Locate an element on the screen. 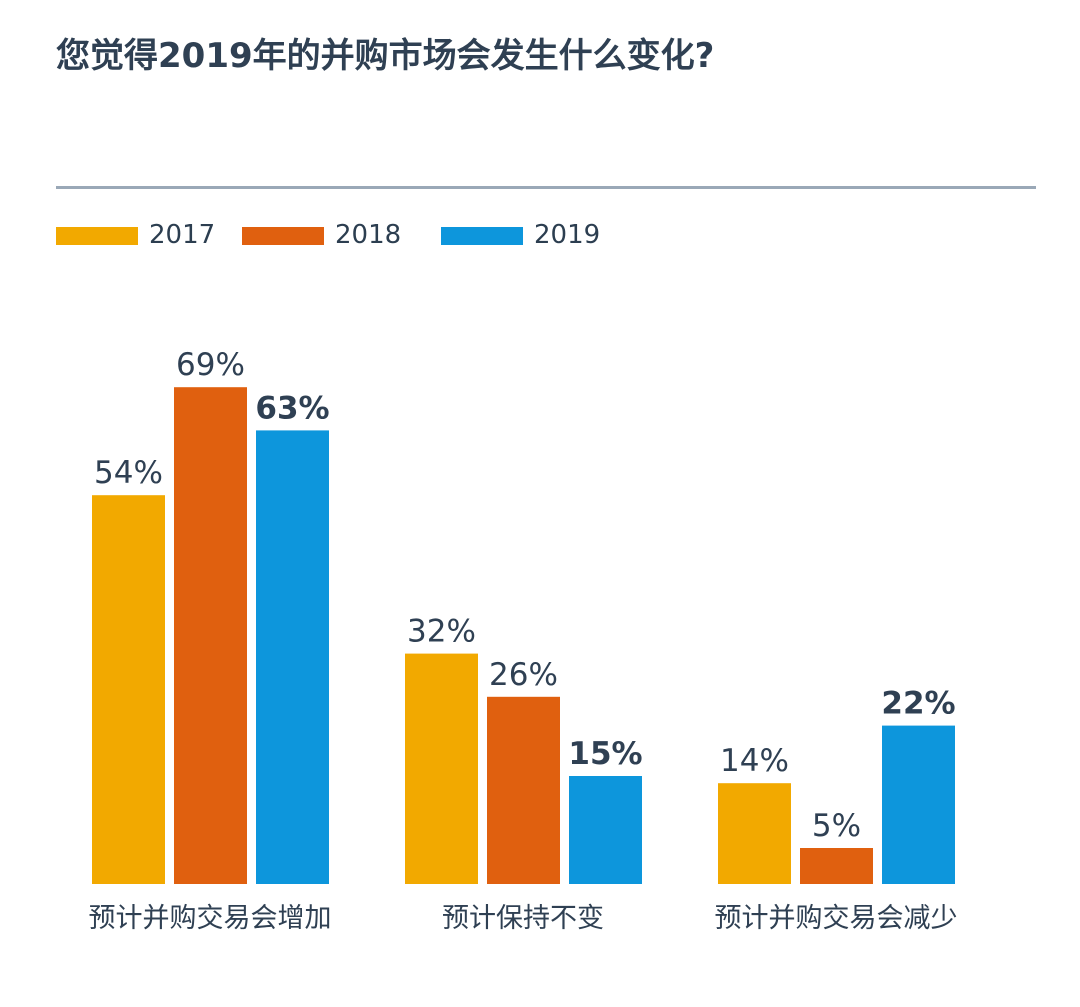 The width and height of the screenshot is (1080, 1007). legend-label-2019: 2019 is located at coordinates (567, 235).